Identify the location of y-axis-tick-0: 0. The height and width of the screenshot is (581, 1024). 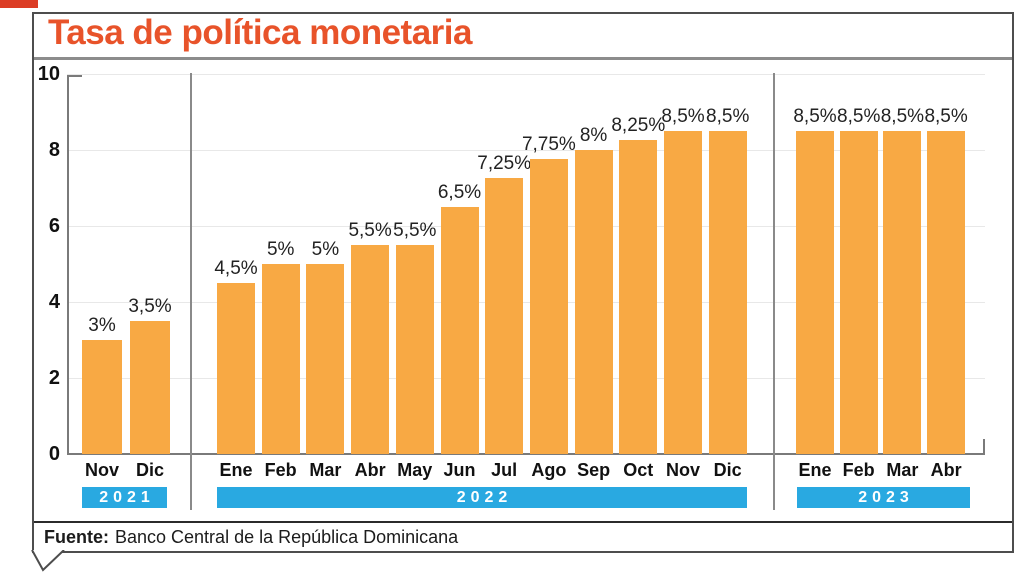
(54, 454).